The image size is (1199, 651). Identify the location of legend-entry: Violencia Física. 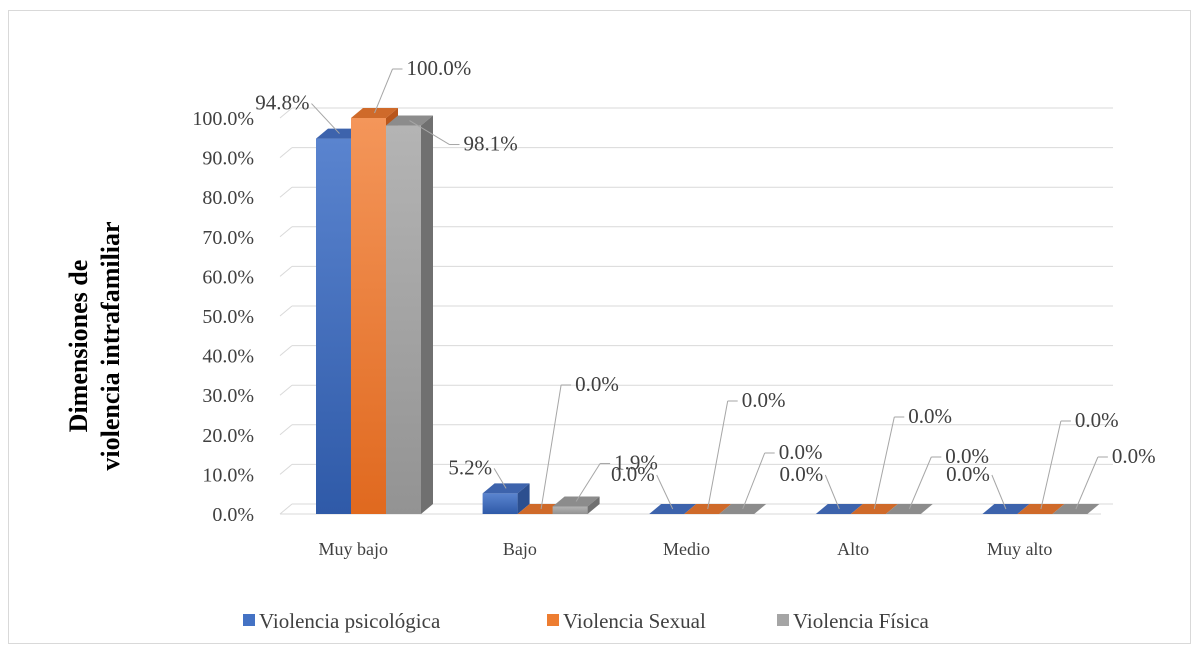
(853, 621).